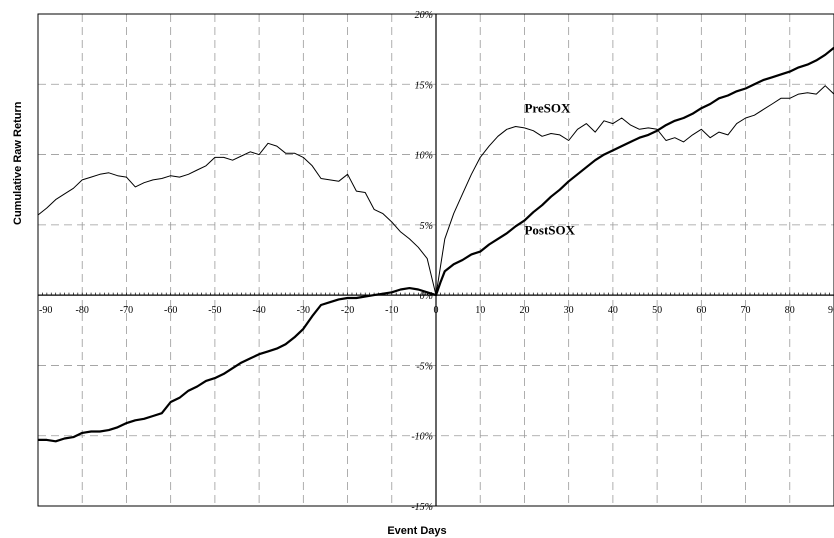 The height and width of the screenshot is (538, 834). Describe the element at coordinates (424, 85) in the screenshot. I see `y-tick-label: 15%` at that location.